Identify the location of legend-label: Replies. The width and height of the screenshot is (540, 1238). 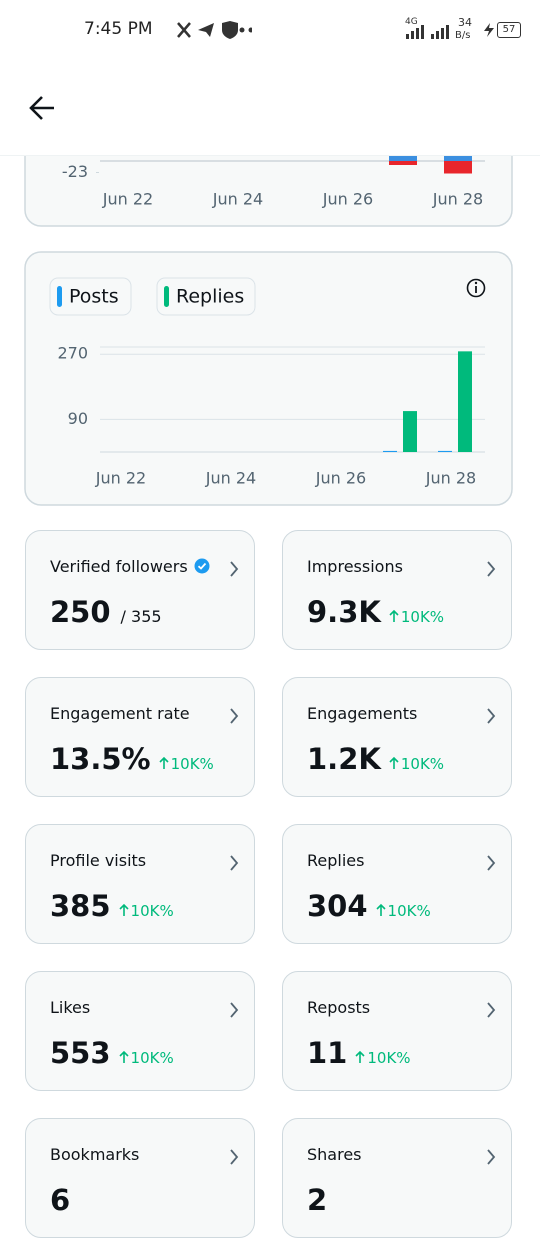
(210, 297).